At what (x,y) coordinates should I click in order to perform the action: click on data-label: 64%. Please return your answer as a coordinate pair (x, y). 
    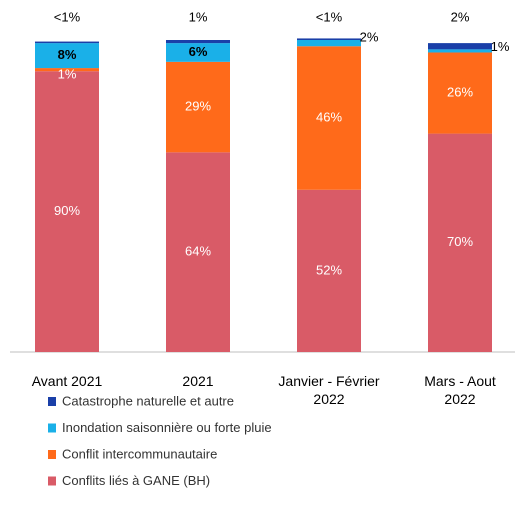
    Looking at the image, I should click on (198, 251).